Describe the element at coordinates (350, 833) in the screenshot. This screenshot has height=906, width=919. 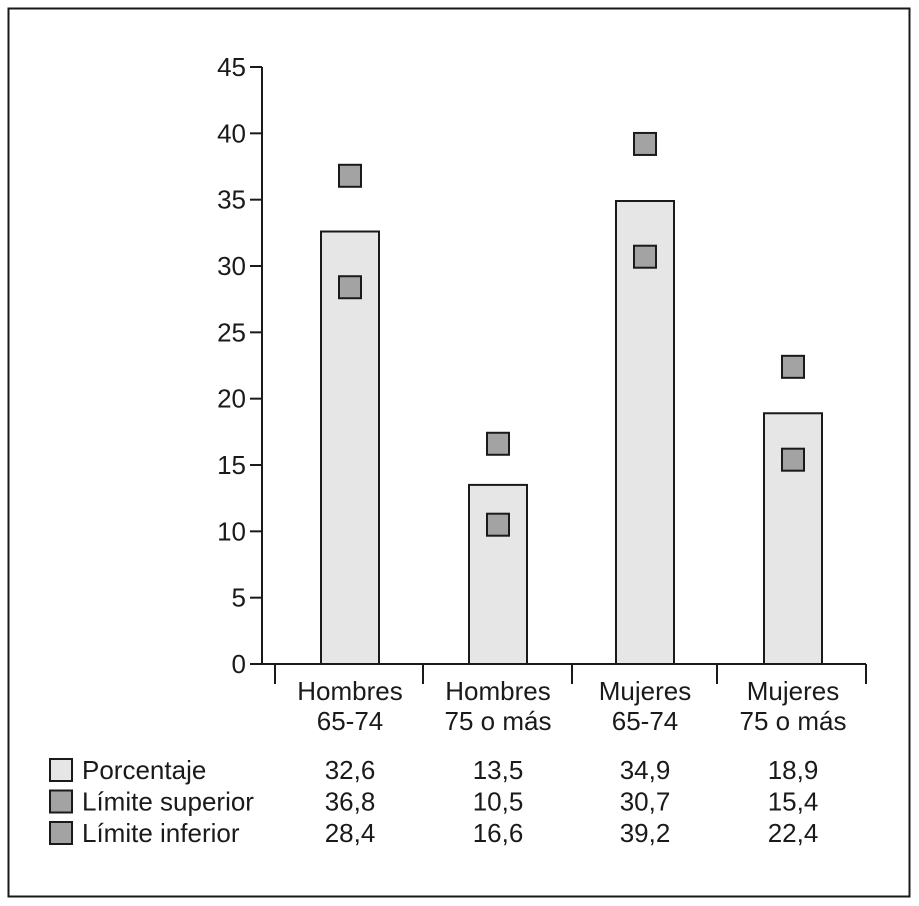
I see `legend-value: 28,4` at that location.